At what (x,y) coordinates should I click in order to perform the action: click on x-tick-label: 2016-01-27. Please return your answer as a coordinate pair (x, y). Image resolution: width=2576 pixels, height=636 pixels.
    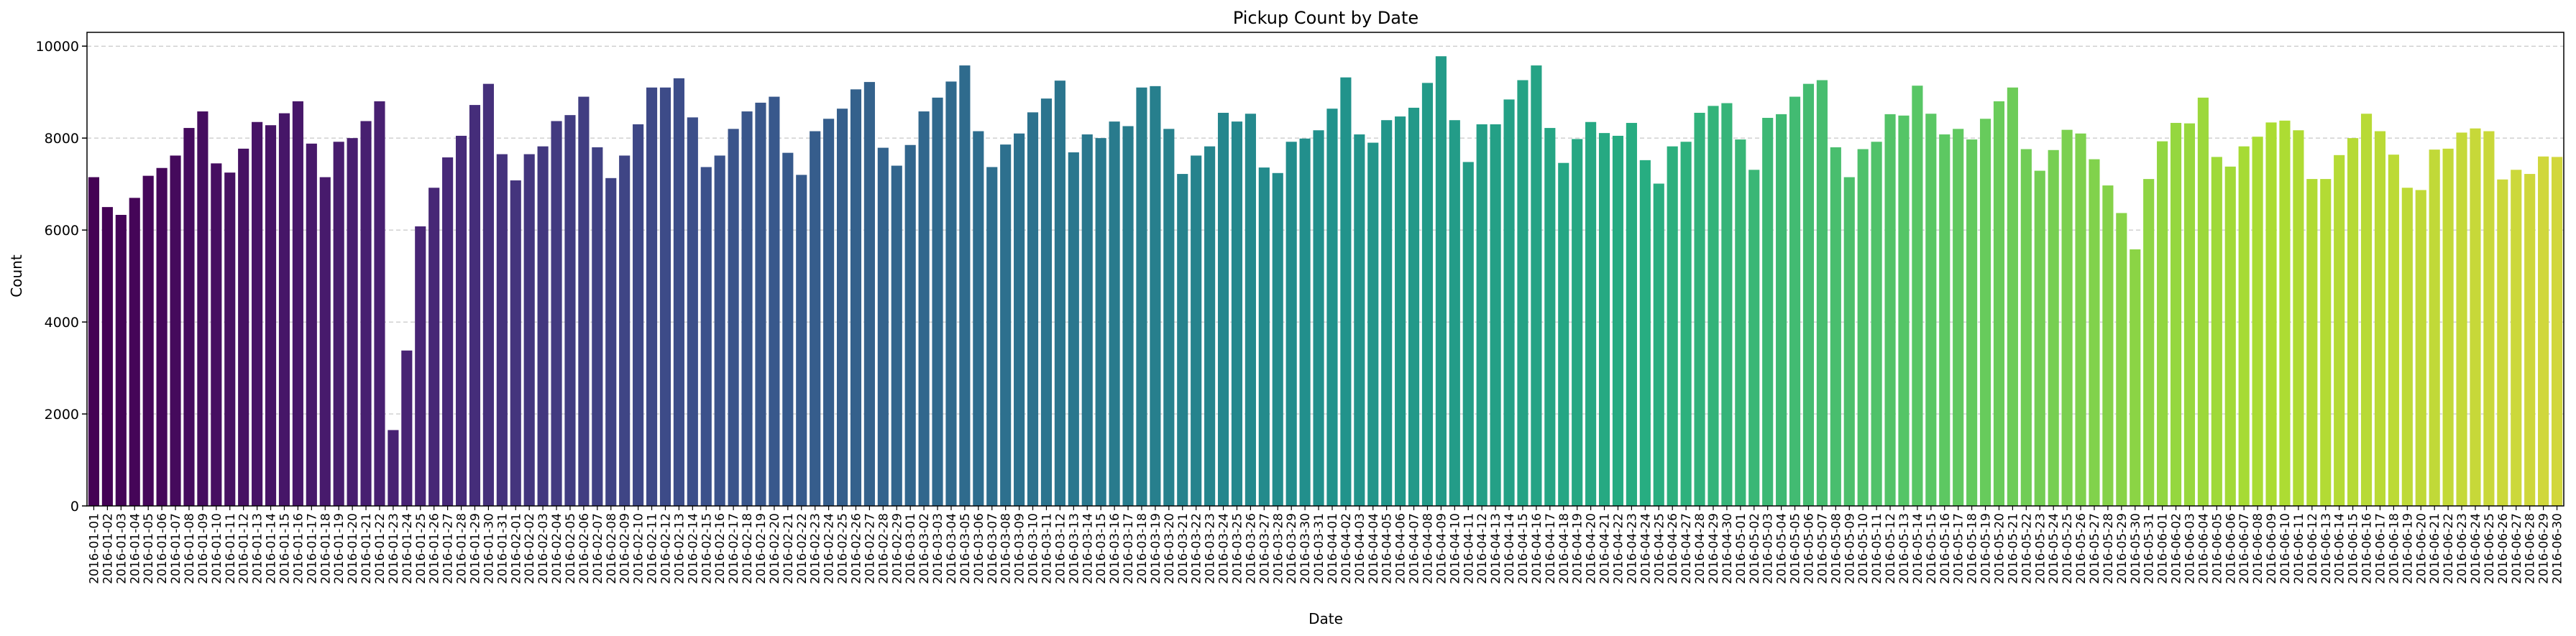
    Looking at the image, I should click on (448, 548).